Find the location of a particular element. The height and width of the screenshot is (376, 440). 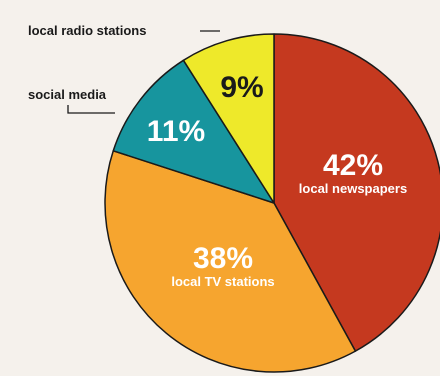

callout-label-local-radio-stations: local radio stations is located at coordinates (87, 30).